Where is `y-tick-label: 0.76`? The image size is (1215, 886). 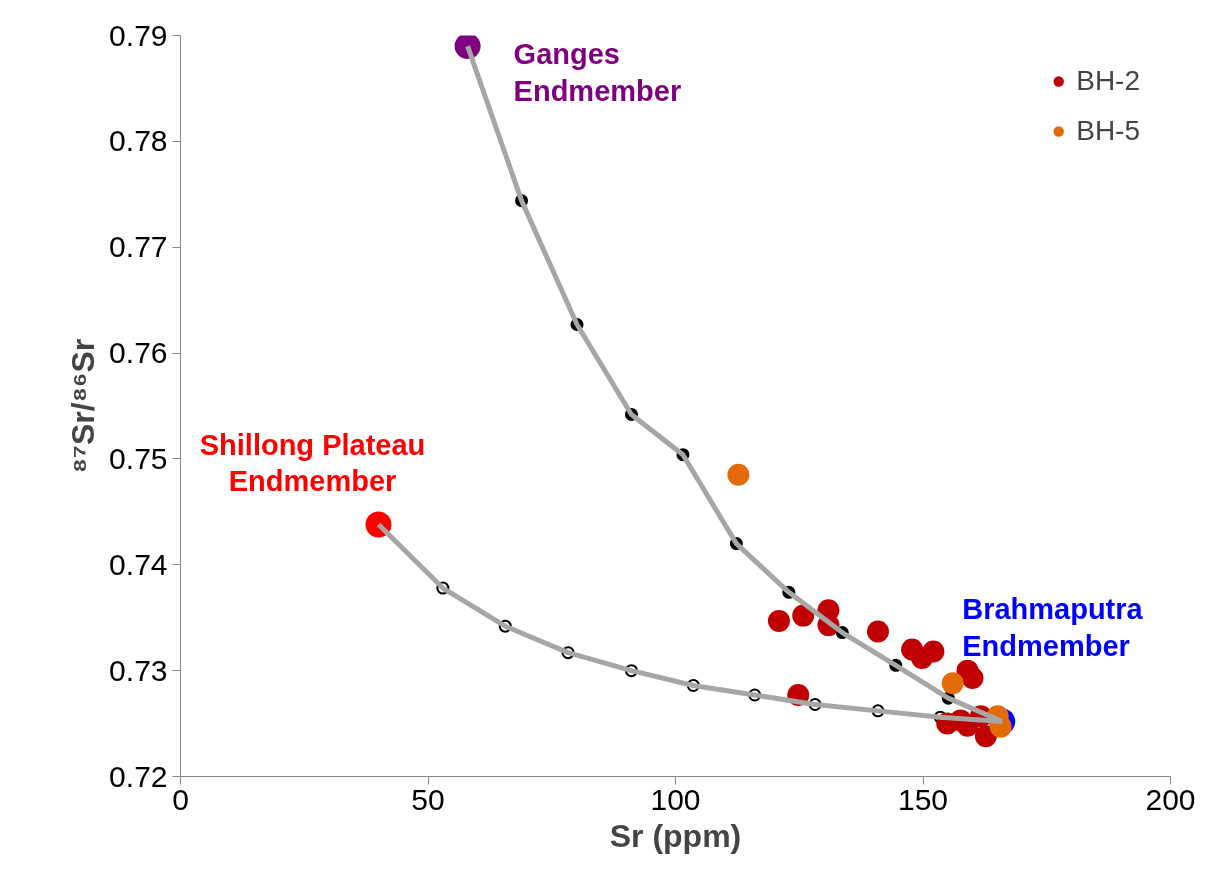
y-tick-label: 0.76 is located at coordinates (138, 353).